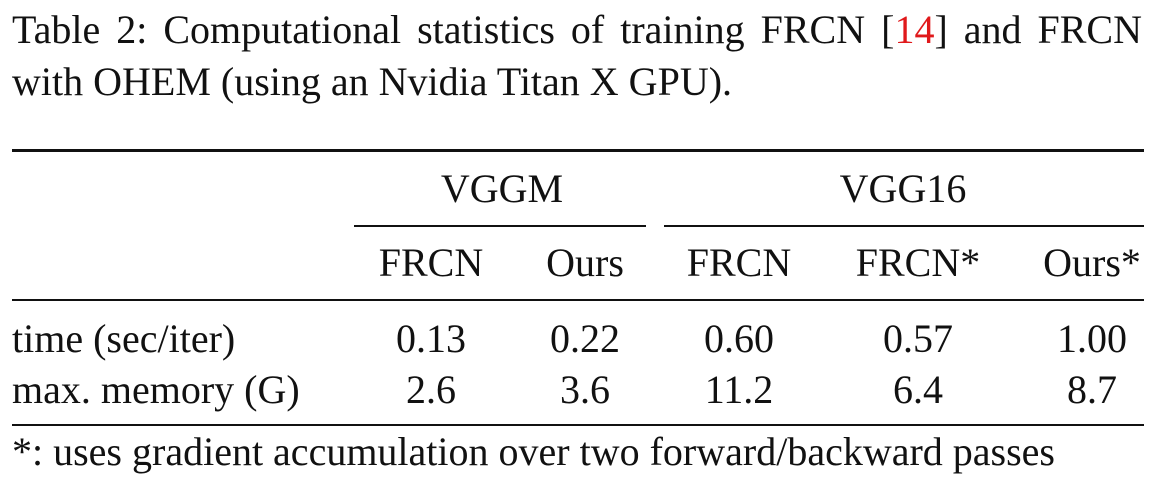 The width and height of the screenshot is (1152, 483). What do you see at coordinates (904, 226) in the screenshot?
I see `group-rule-vgg16` at bounding box center [904, 226].